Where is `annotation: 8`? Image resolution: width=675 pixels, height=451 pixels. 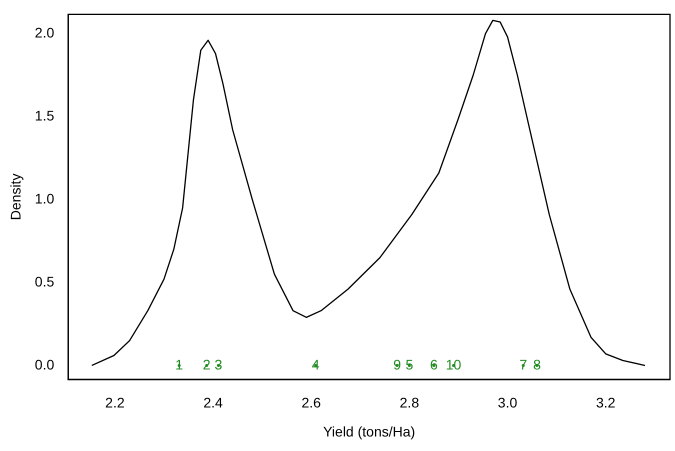
annotation: 8 is located at coordinates (537, 364).